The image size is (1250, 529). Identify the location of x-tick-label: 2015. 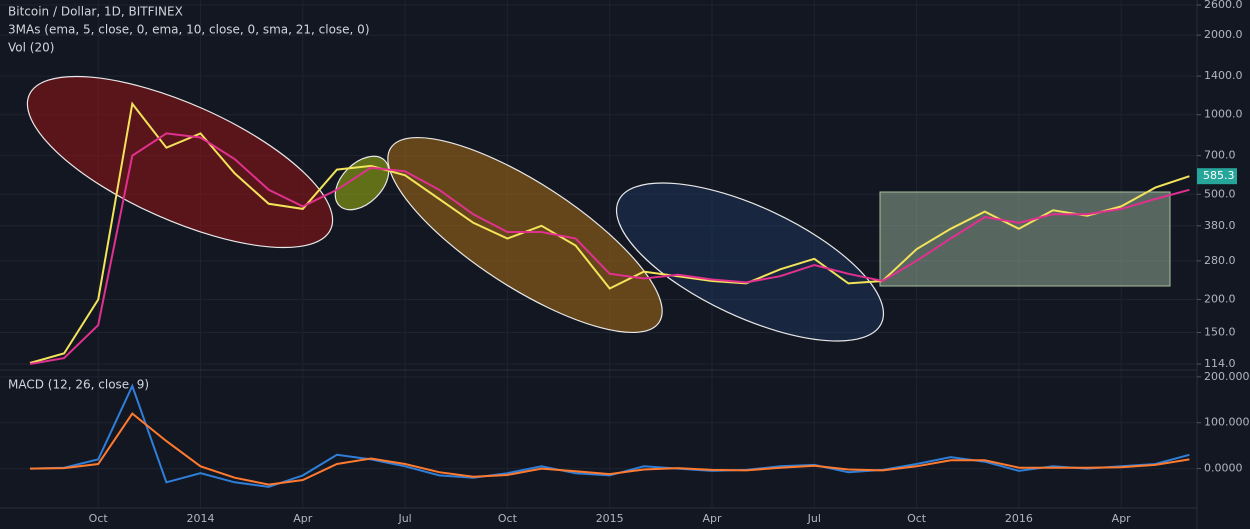
(610, 518).